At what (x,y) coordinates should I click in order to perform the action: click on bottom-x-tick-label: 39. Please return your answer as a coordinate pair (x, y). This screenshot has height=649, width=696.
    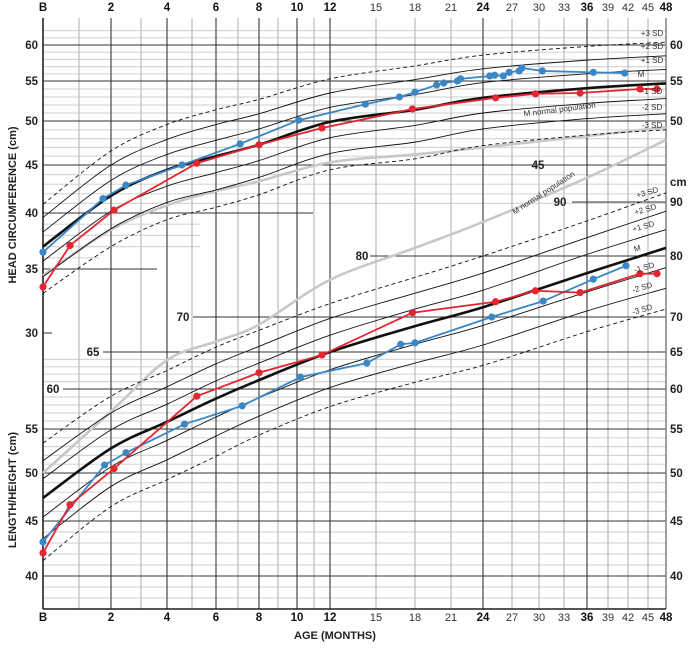
    Looking at the image, I should click on (608, 618).